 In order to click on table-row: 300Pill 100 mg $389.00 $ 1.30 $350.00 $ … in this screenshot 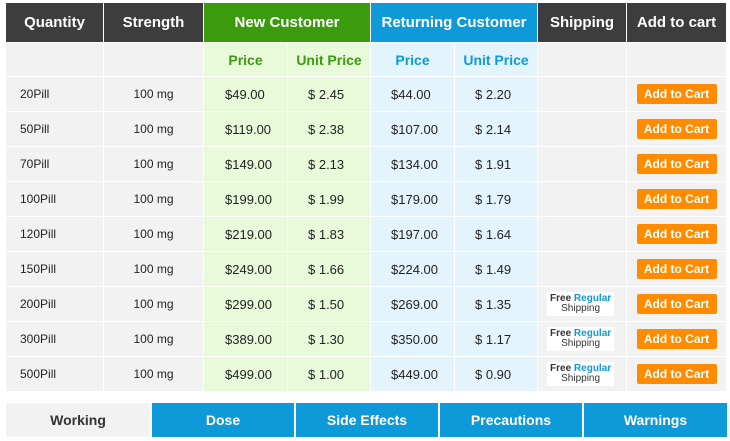, I will do `click(367, 339)`.